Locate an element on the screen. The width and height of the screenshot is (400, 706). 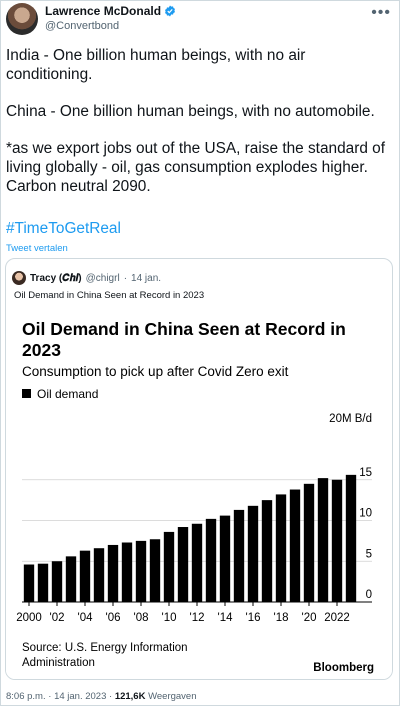
x-tick-label: '08 is located at coordinates (141, 618).